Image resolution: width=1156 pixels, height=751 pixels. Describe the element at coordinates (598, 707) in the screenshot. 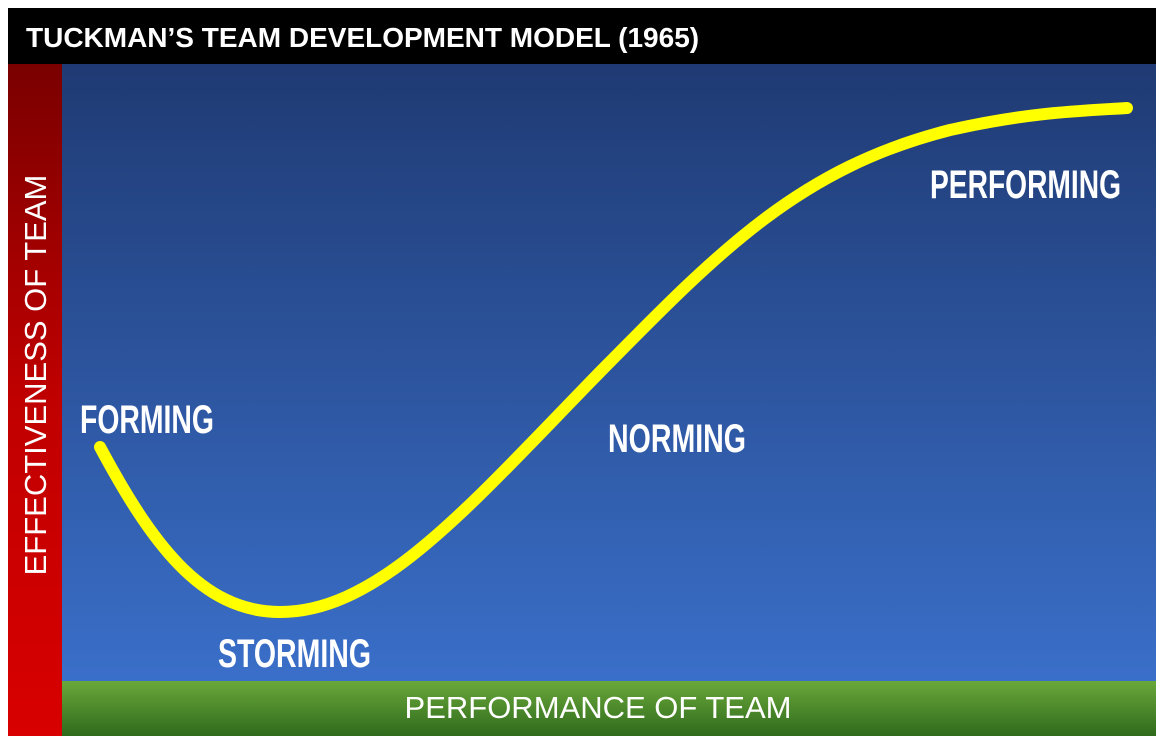

I see `x-axis-label: PERFORMANCE OF TEAM` at that location.